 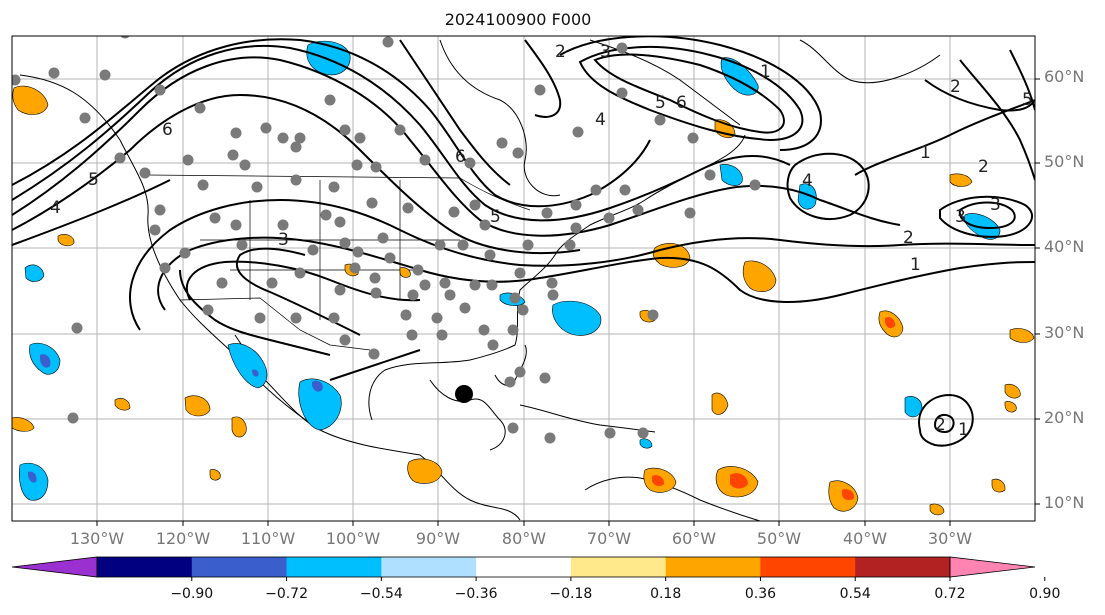 I want to click on colorbar-tick-label: −0.36, so click(x=476, y=594).